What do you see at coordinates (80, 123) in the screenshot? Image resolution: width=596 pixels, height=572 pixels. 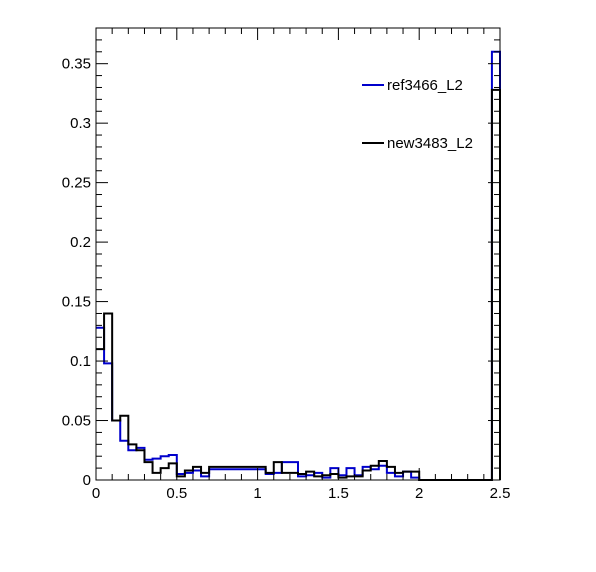 I see `y-tick-label: 0.3` at bounding box center [80, 123].